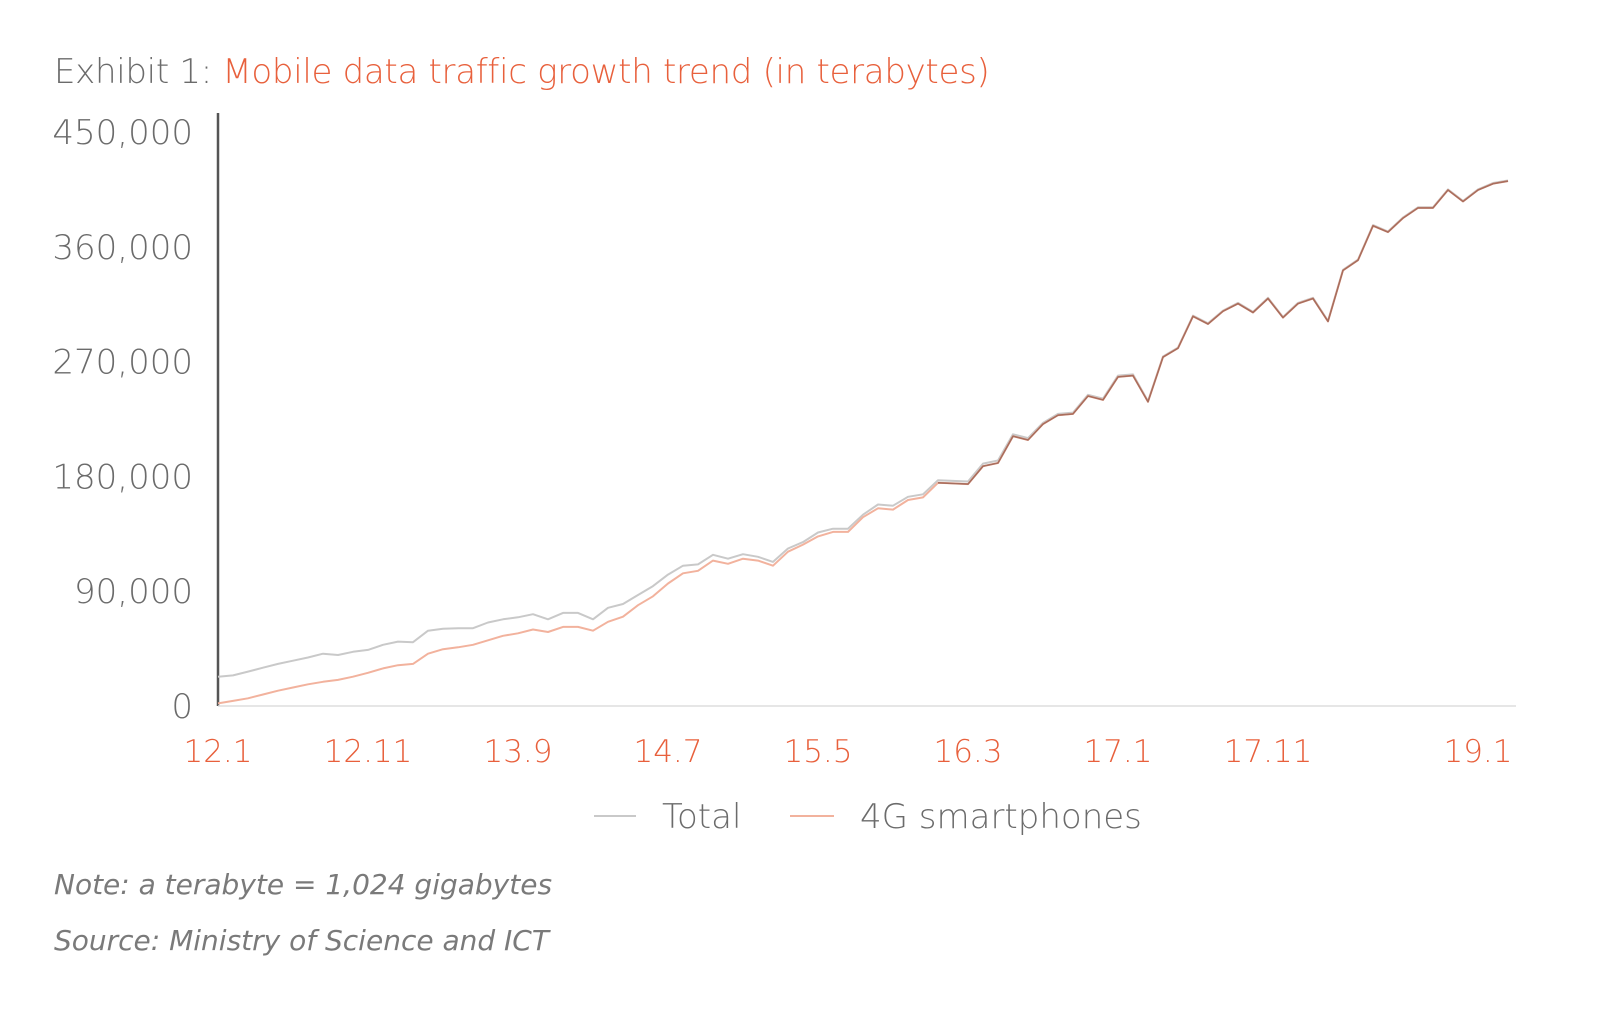 The height and width of the screenshot is (1033, 1600). What do you see at coordinates (133, 72) in the screenshot?
I see `chart-title-prefix: Exhibit 1:` at bounding box center [133, 72].